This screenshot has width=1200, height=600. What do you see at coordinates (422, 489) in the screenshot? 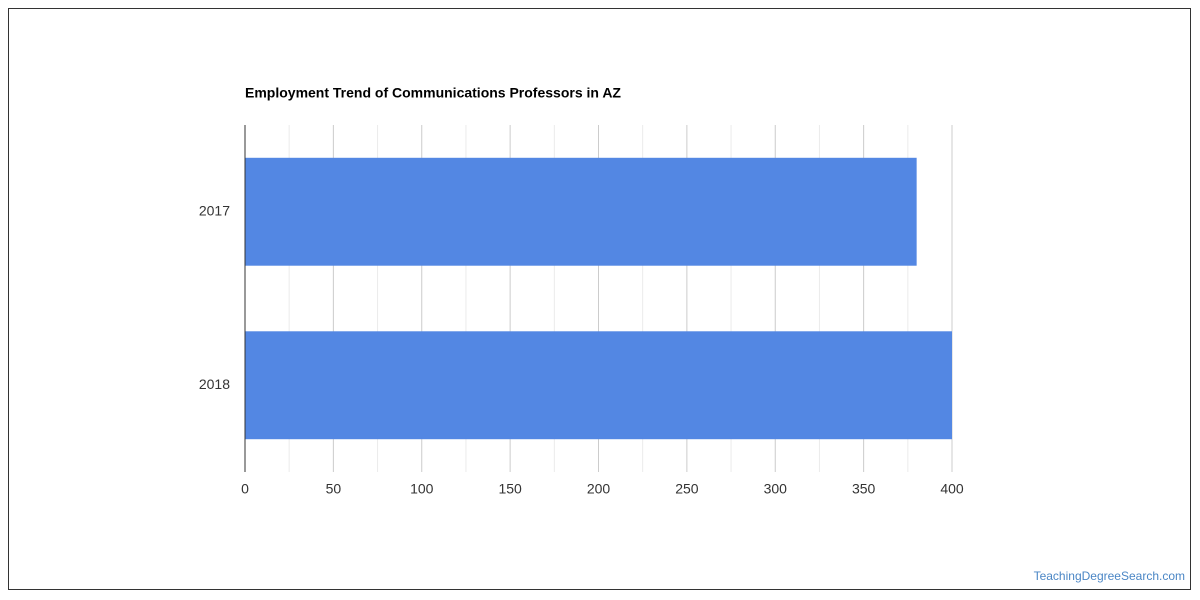
I see `x-tick-label: 100` at bounding box center [422, 489].